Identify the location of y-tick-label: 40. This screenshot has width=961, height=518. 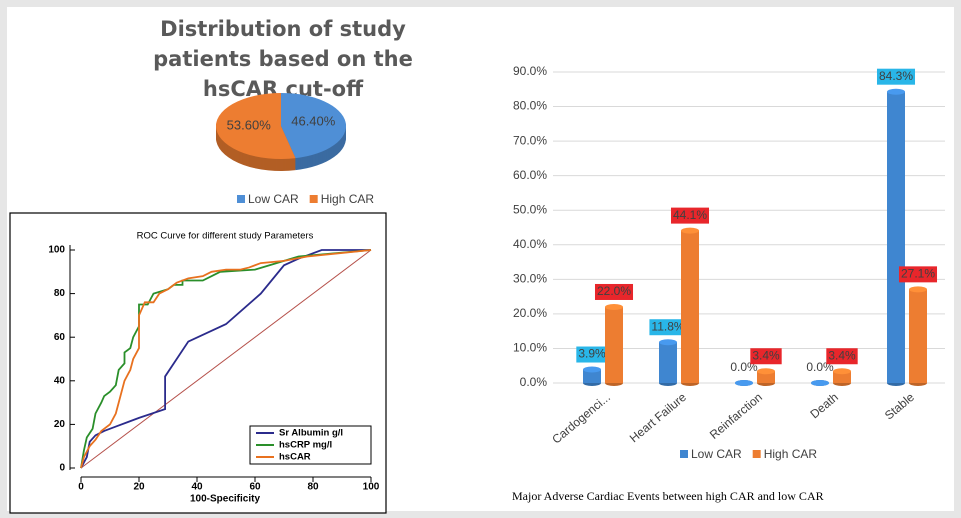
(60, 380).